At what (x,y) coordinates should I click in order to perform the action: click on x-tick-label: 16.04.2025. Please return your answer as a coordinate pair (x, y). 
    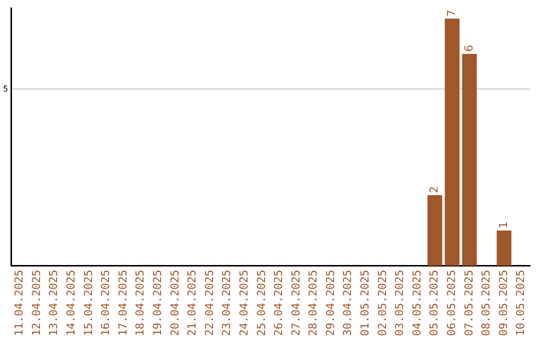
    Looking at the image, I should click on (105, 303).